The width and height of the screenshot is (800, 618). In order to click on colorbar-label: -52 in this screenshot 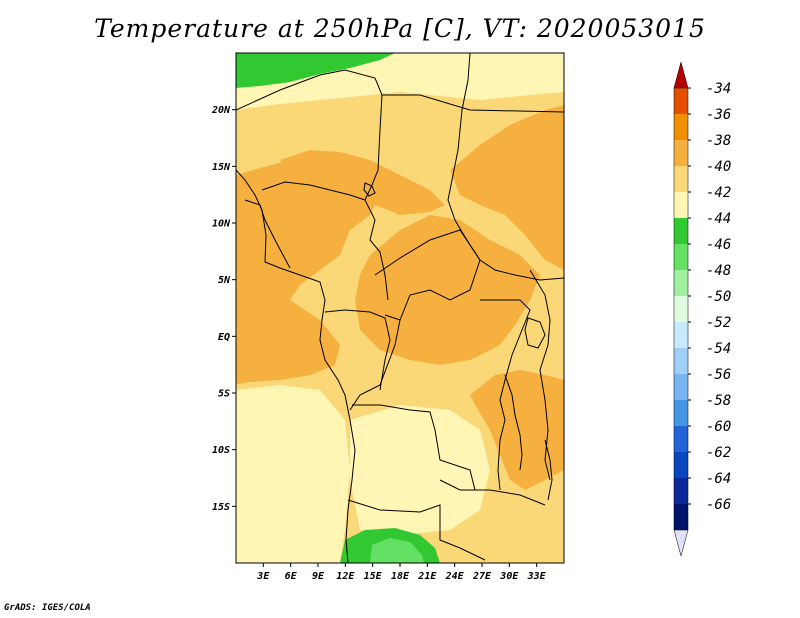, I will do `click(718, 323)`.